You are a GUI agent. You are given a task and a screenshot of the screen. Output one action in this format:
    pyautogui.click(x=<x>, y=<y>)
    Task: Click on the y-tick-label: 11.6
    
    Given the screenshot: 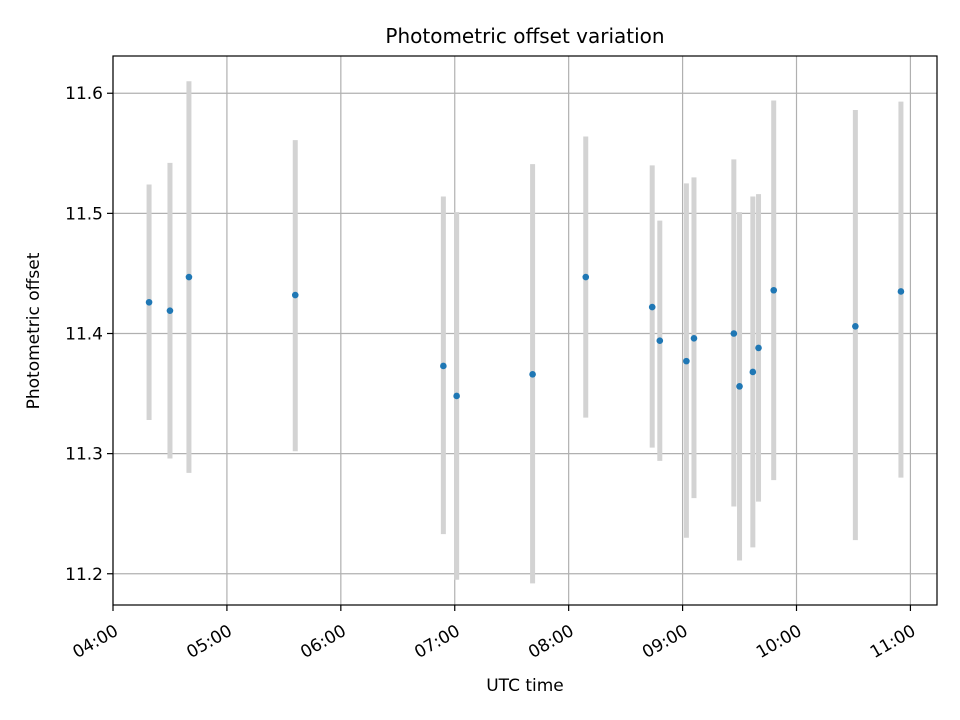 What is the action you would take?
    pyautogui.click(x=84, y=94)
    